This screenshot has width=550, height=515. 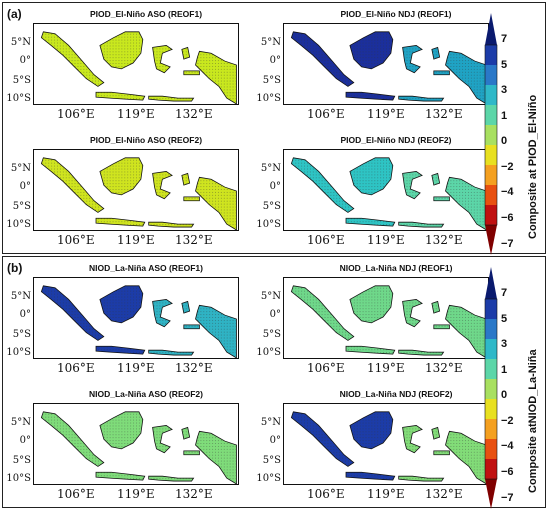 What do you see at coordinates (14, 14) in the screenshot?
I see `panel-label: (a)` at bounding box center [14, 14].